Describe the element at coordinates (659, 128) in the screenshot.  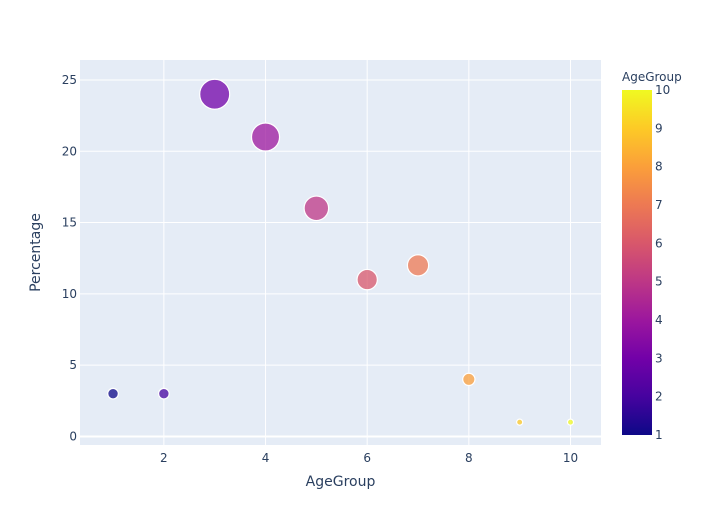
I see `colorbar-tick-label: 9` at that location.